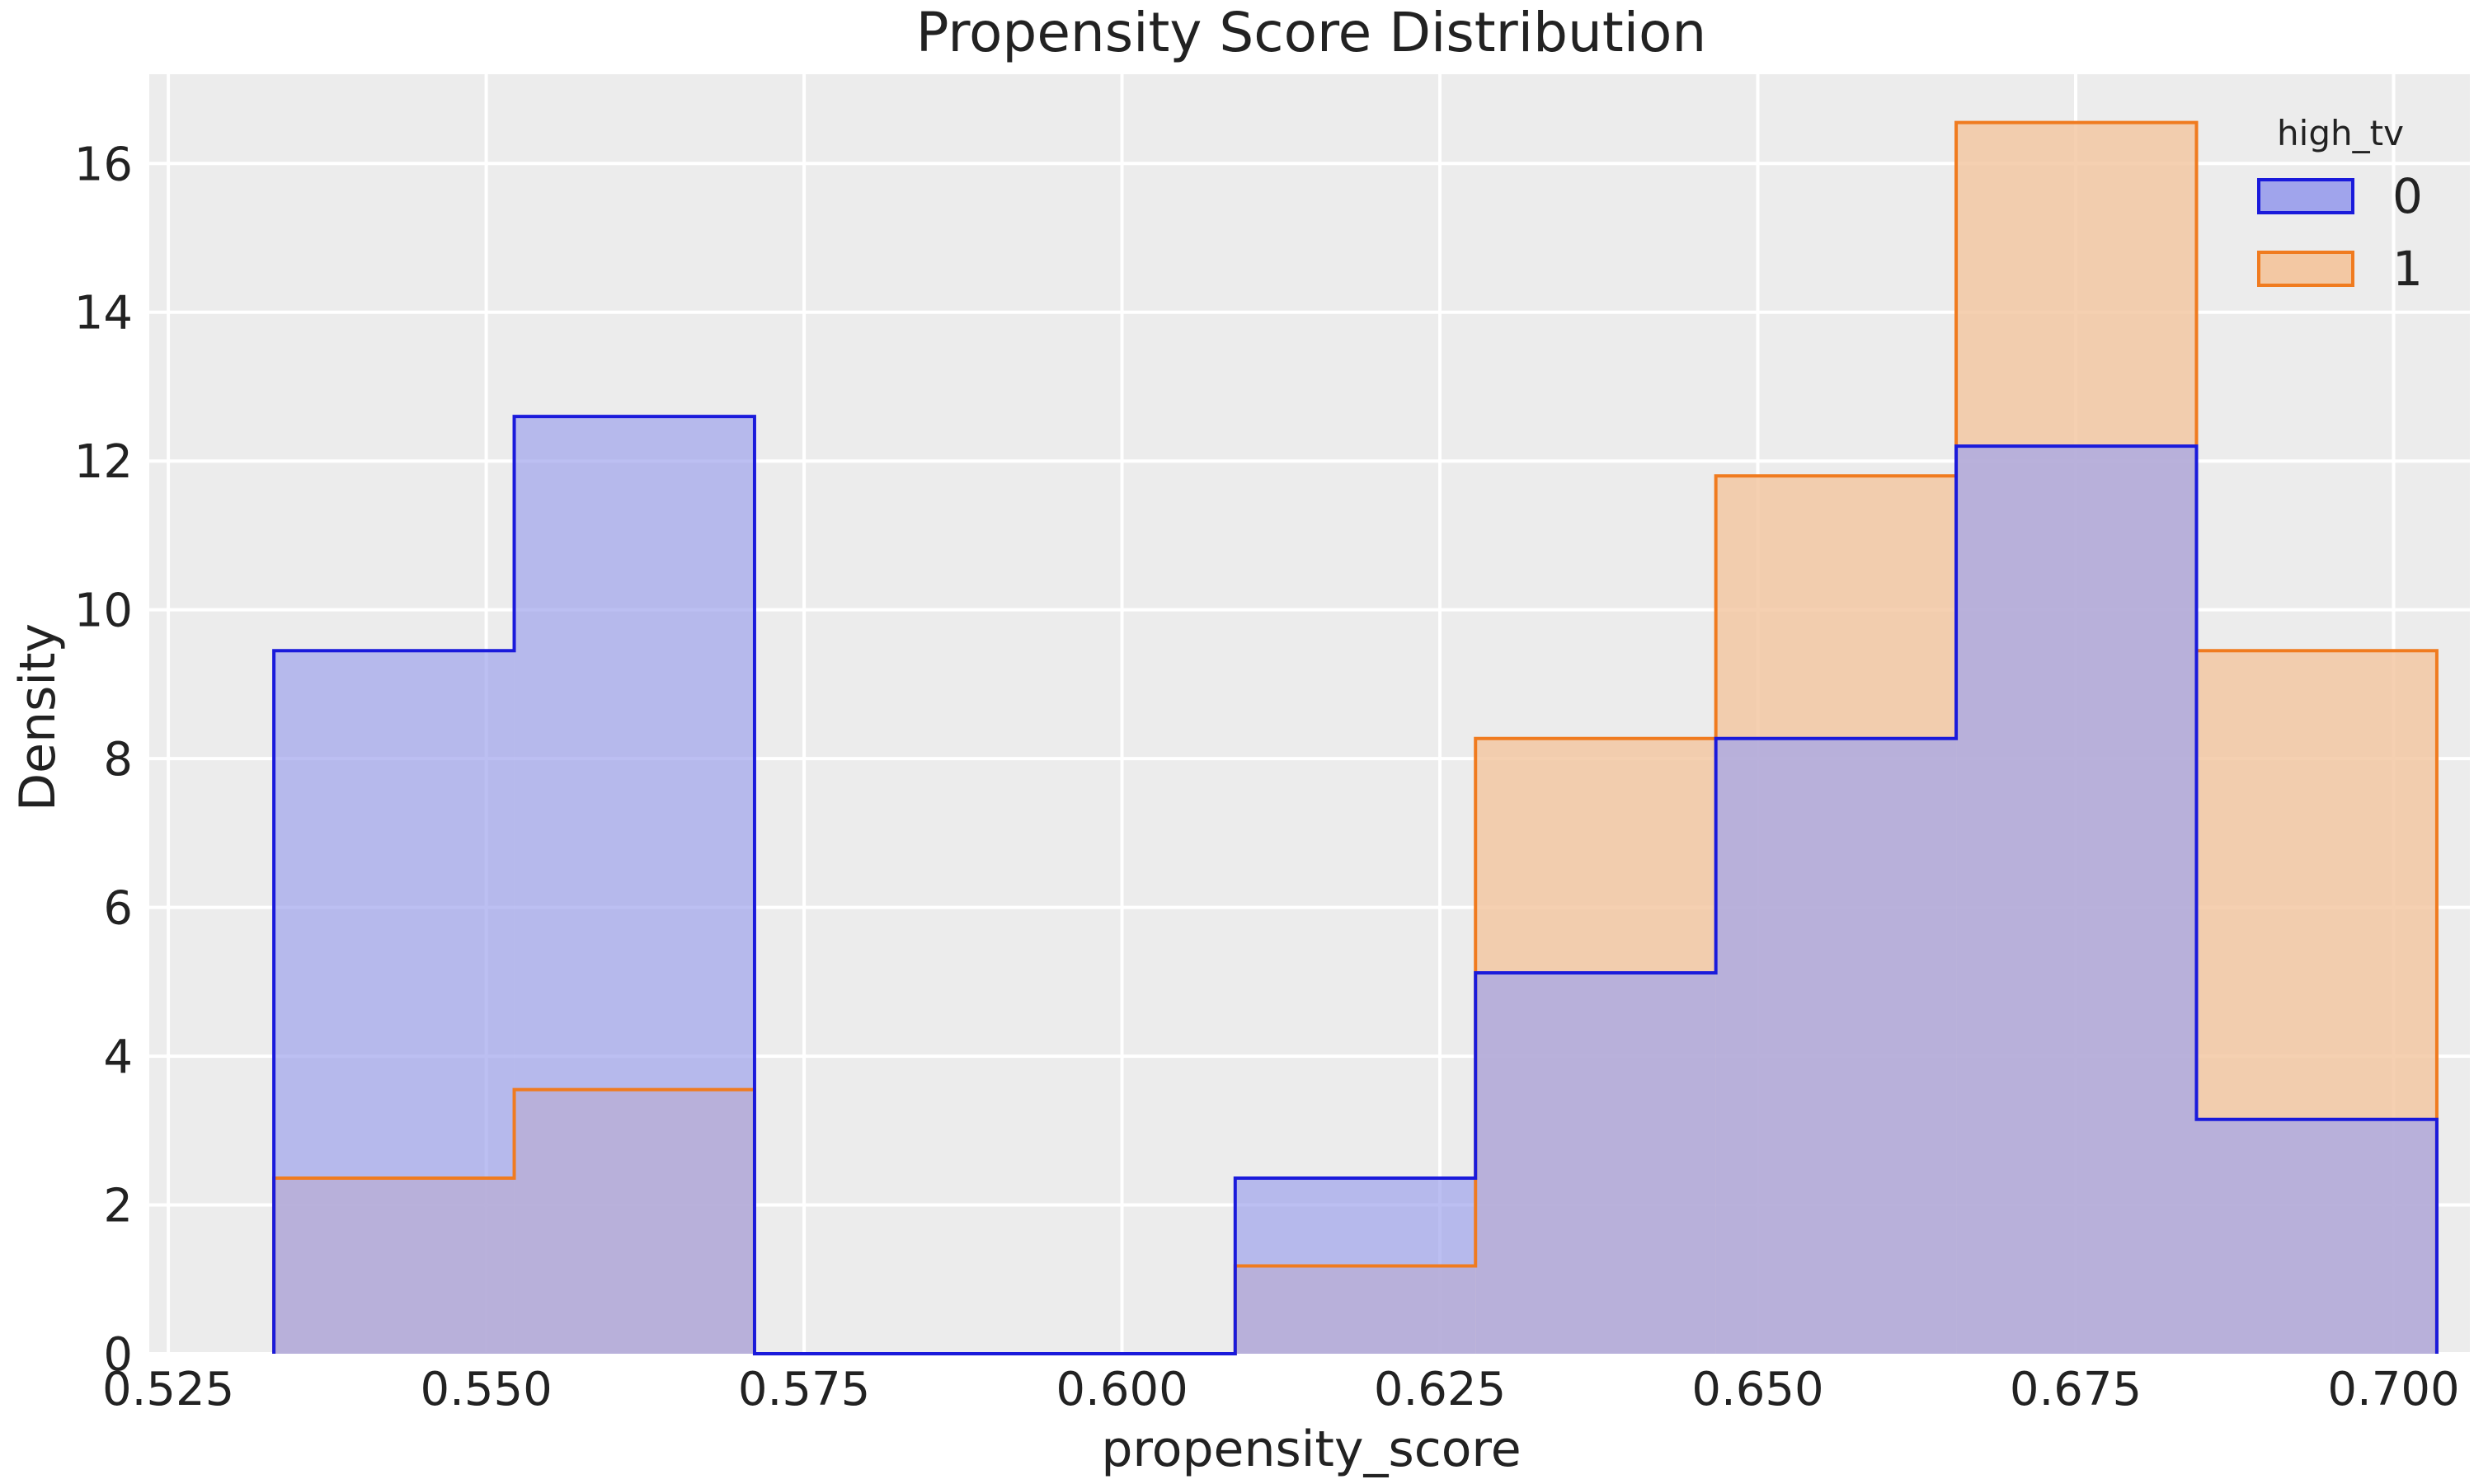 The height and width of the screenshot is (1484, 2474). I want to click on x-tick-label-5: 0.650, so click(1757, 1389).